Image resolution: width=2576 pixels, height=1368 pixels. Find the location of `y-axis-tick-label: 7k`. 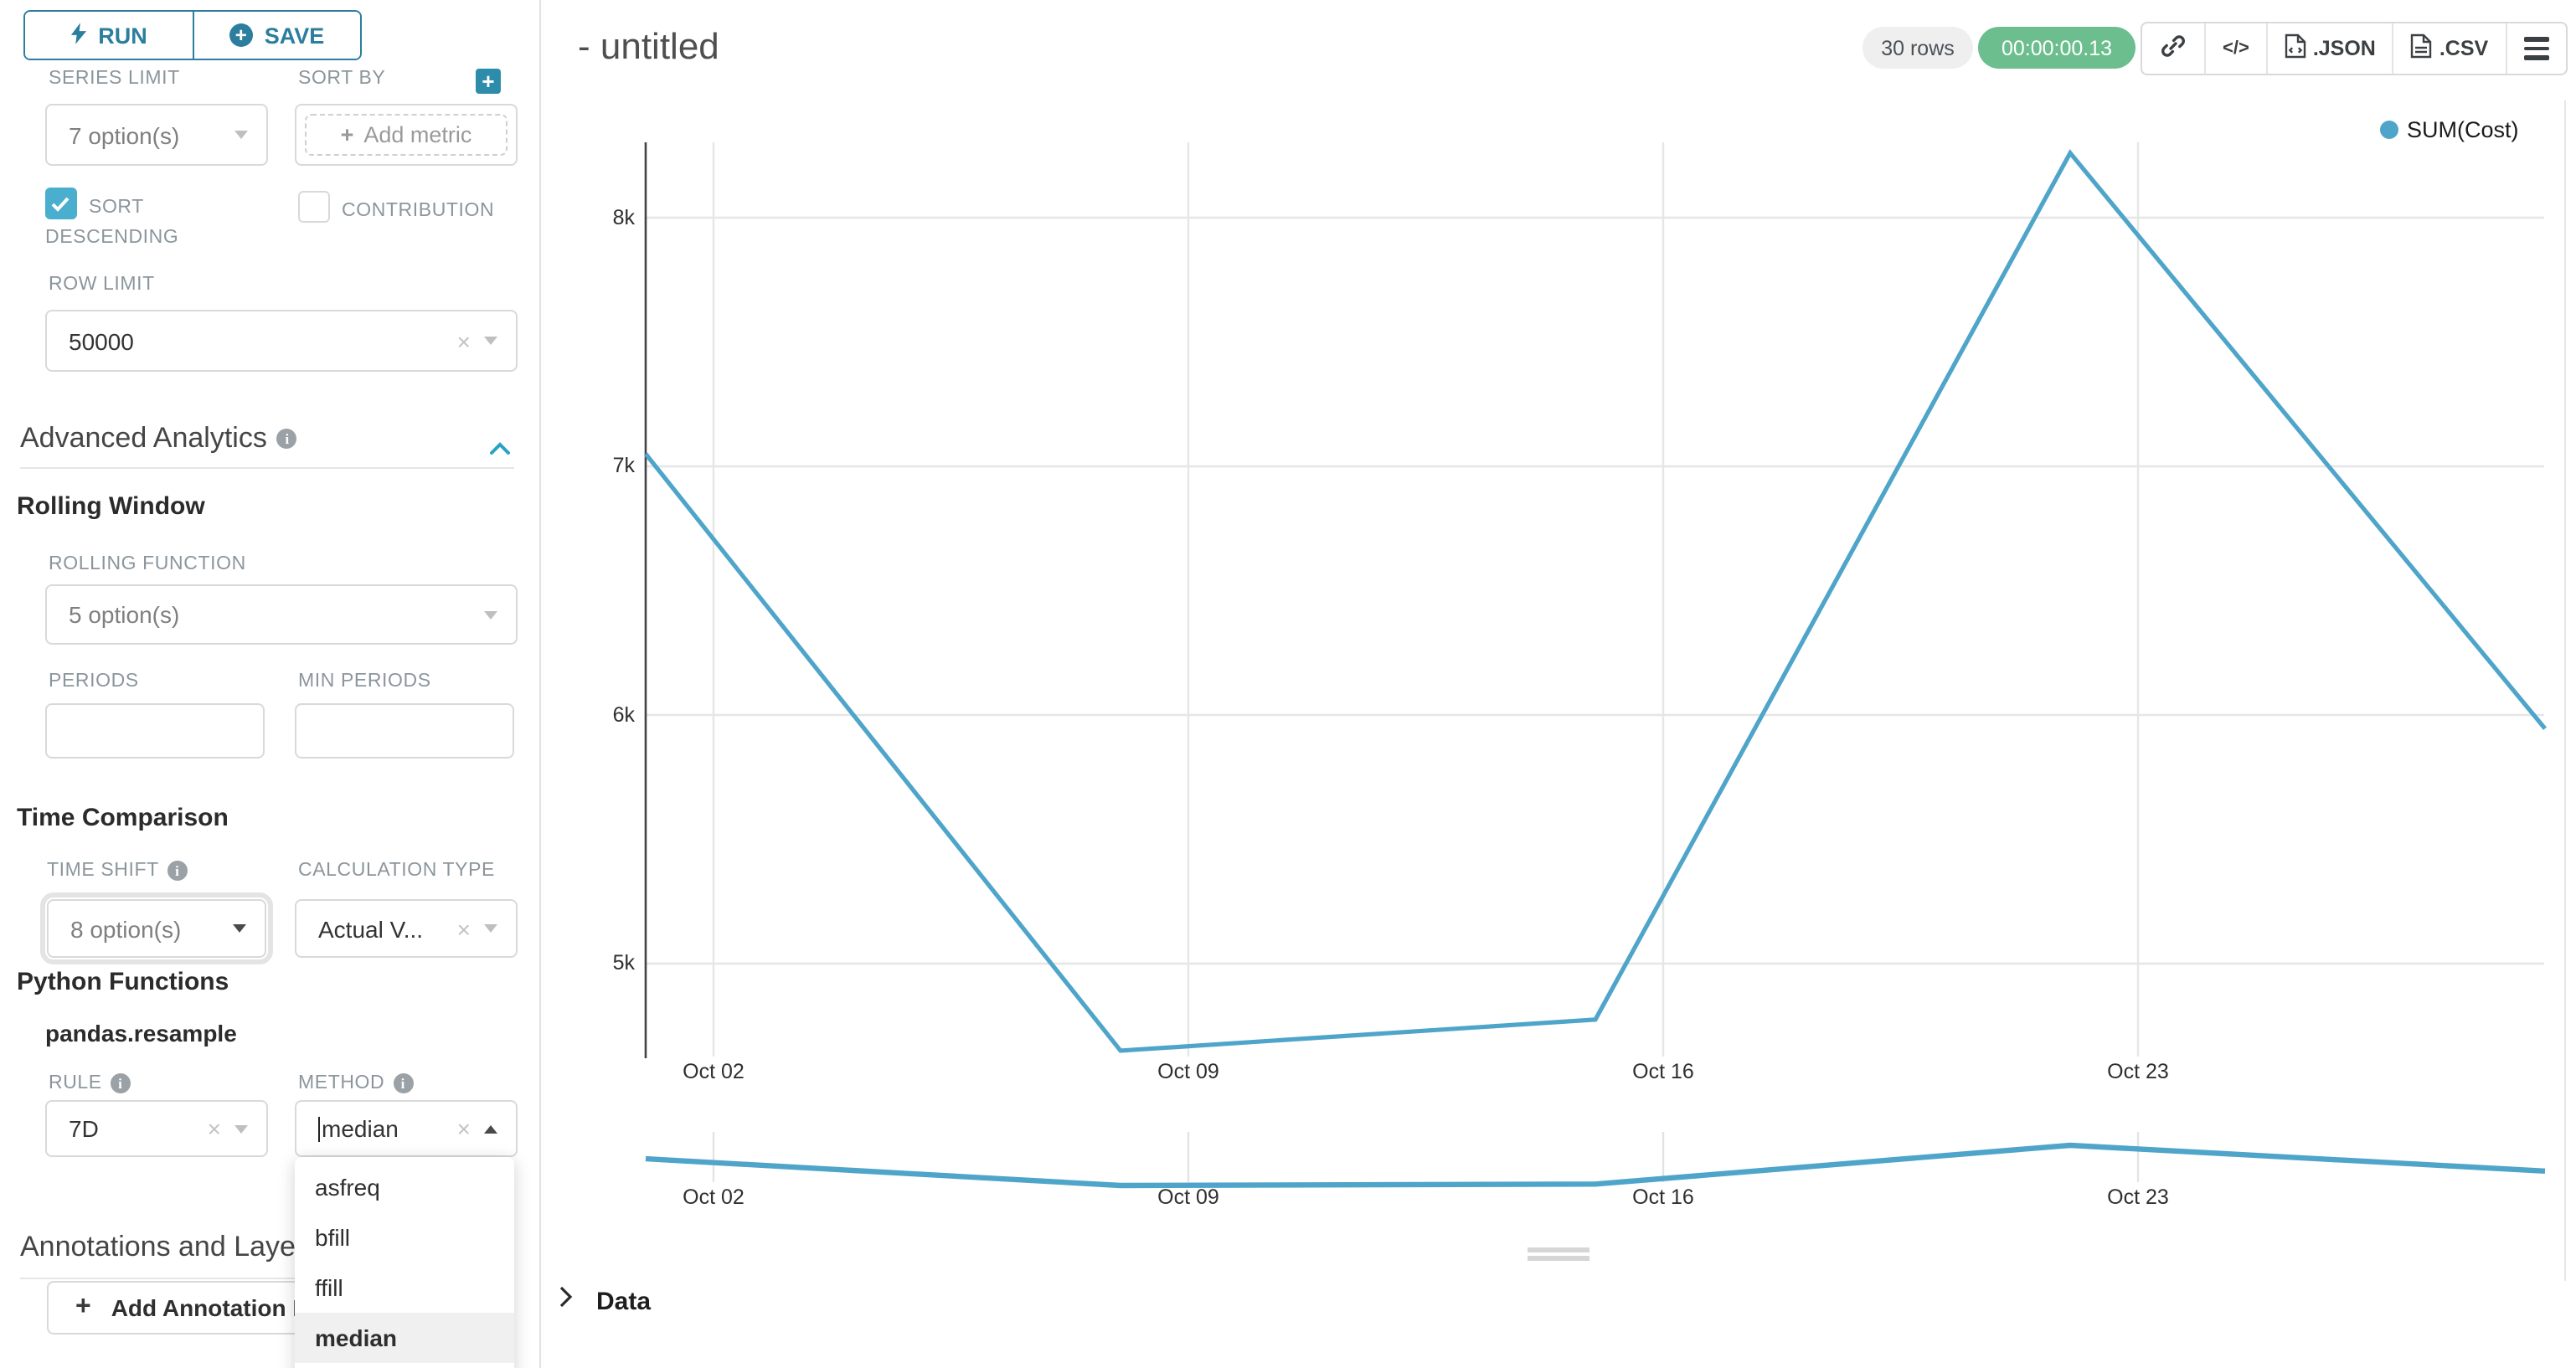

y-axis-tick-label: 7k is located at coordinates (623, 466).